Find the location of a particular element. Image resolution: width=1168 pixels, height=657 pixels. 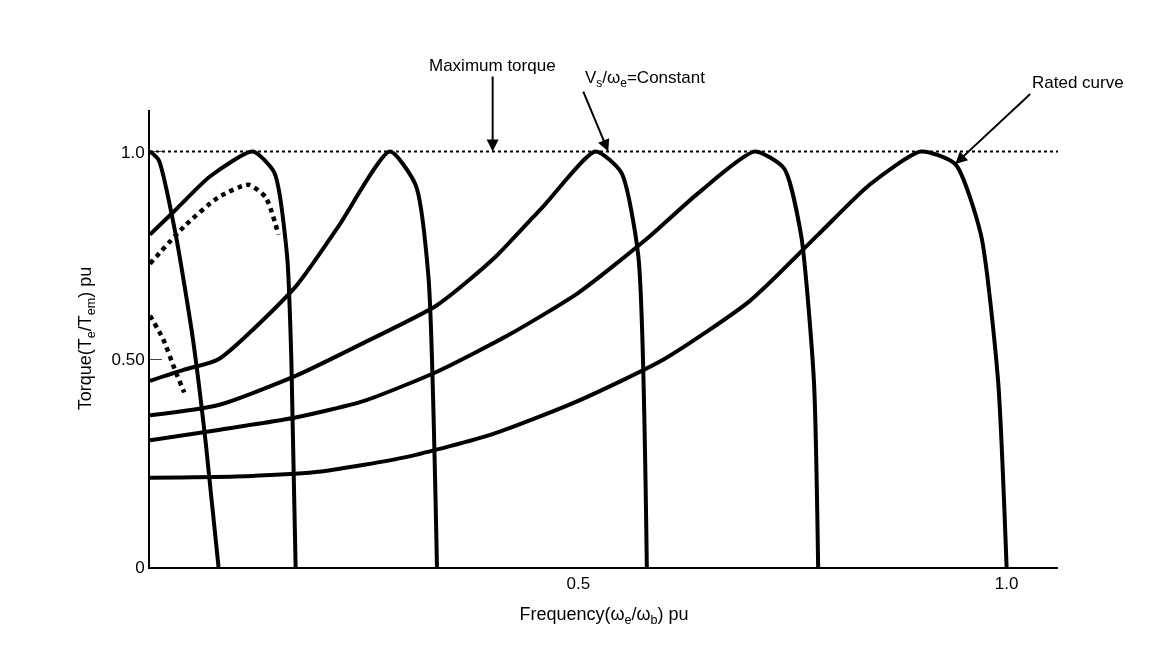

y-tick-label: 0.50 is located at coordinates (128, 360).